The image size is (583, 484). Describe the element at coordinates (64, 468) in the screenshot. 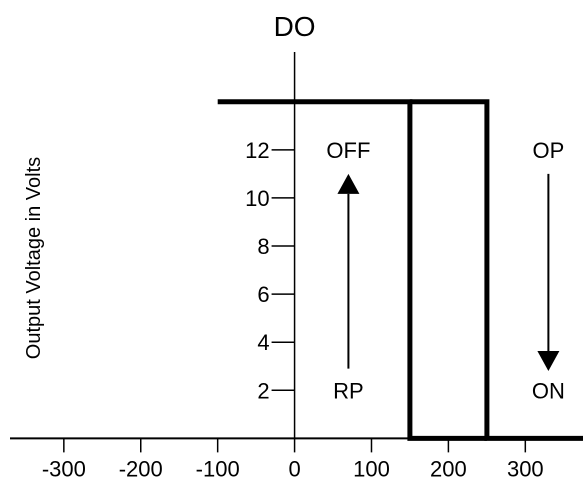

I see `x-tick-label: -300` at that location.